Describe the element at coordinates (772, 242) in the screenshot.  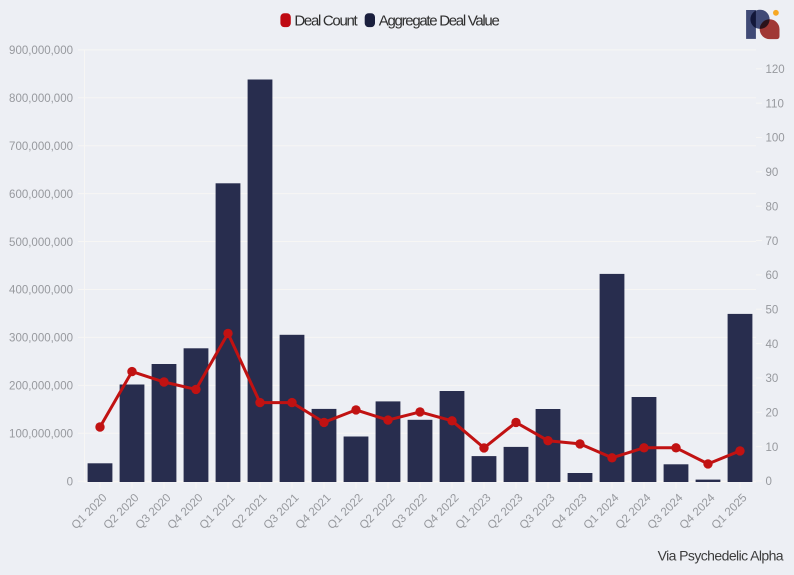
I see `svg-text: 70` at that location.